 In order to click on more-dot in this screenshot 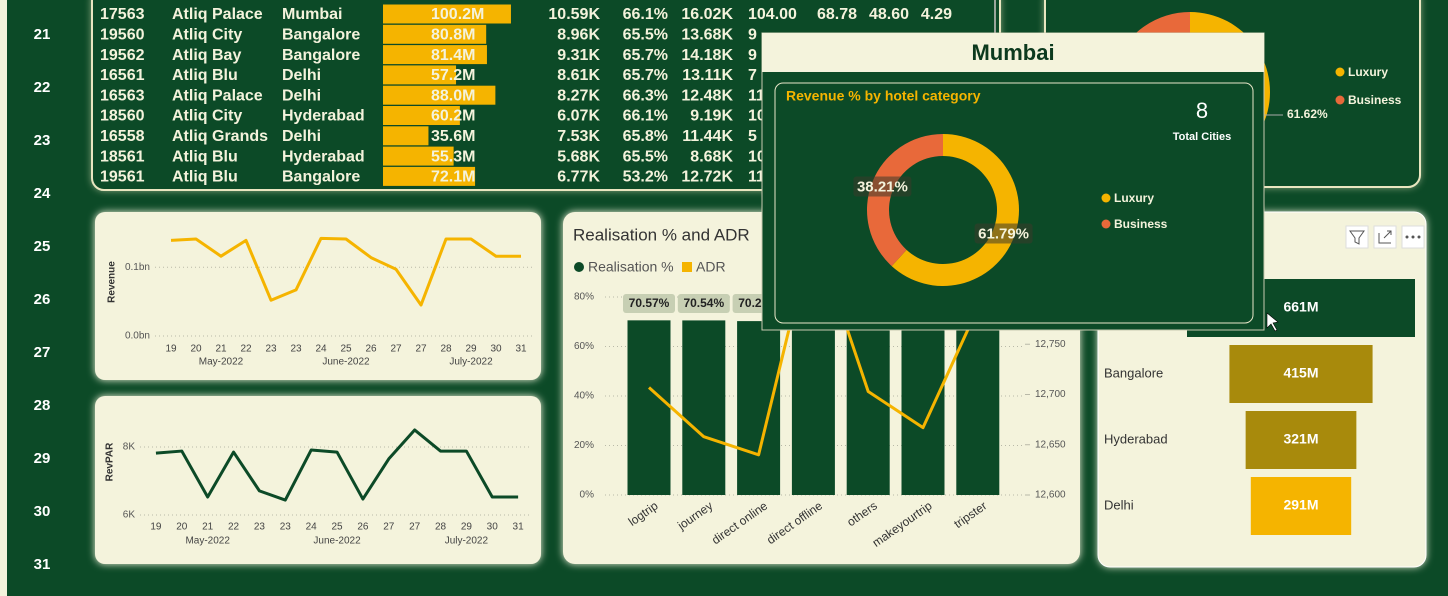, I will do `click(1407, 237)`.